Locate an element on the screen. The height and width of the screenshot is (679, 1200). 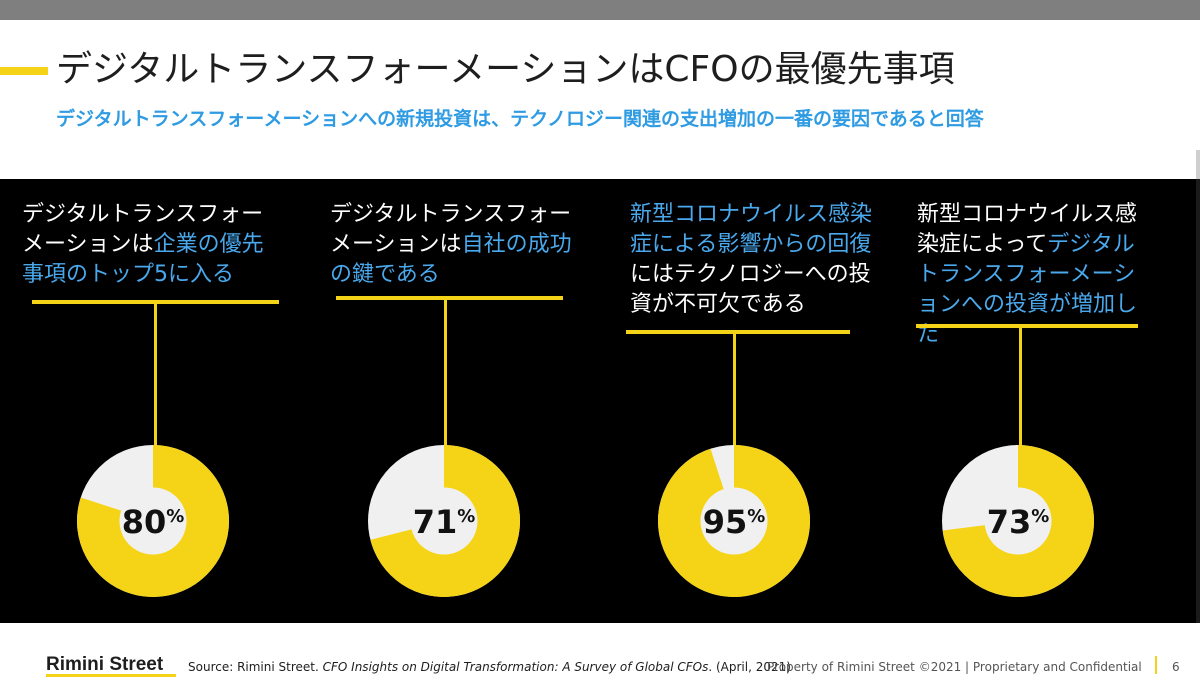
donut-4-hole is located at coordinates (1018, 521).